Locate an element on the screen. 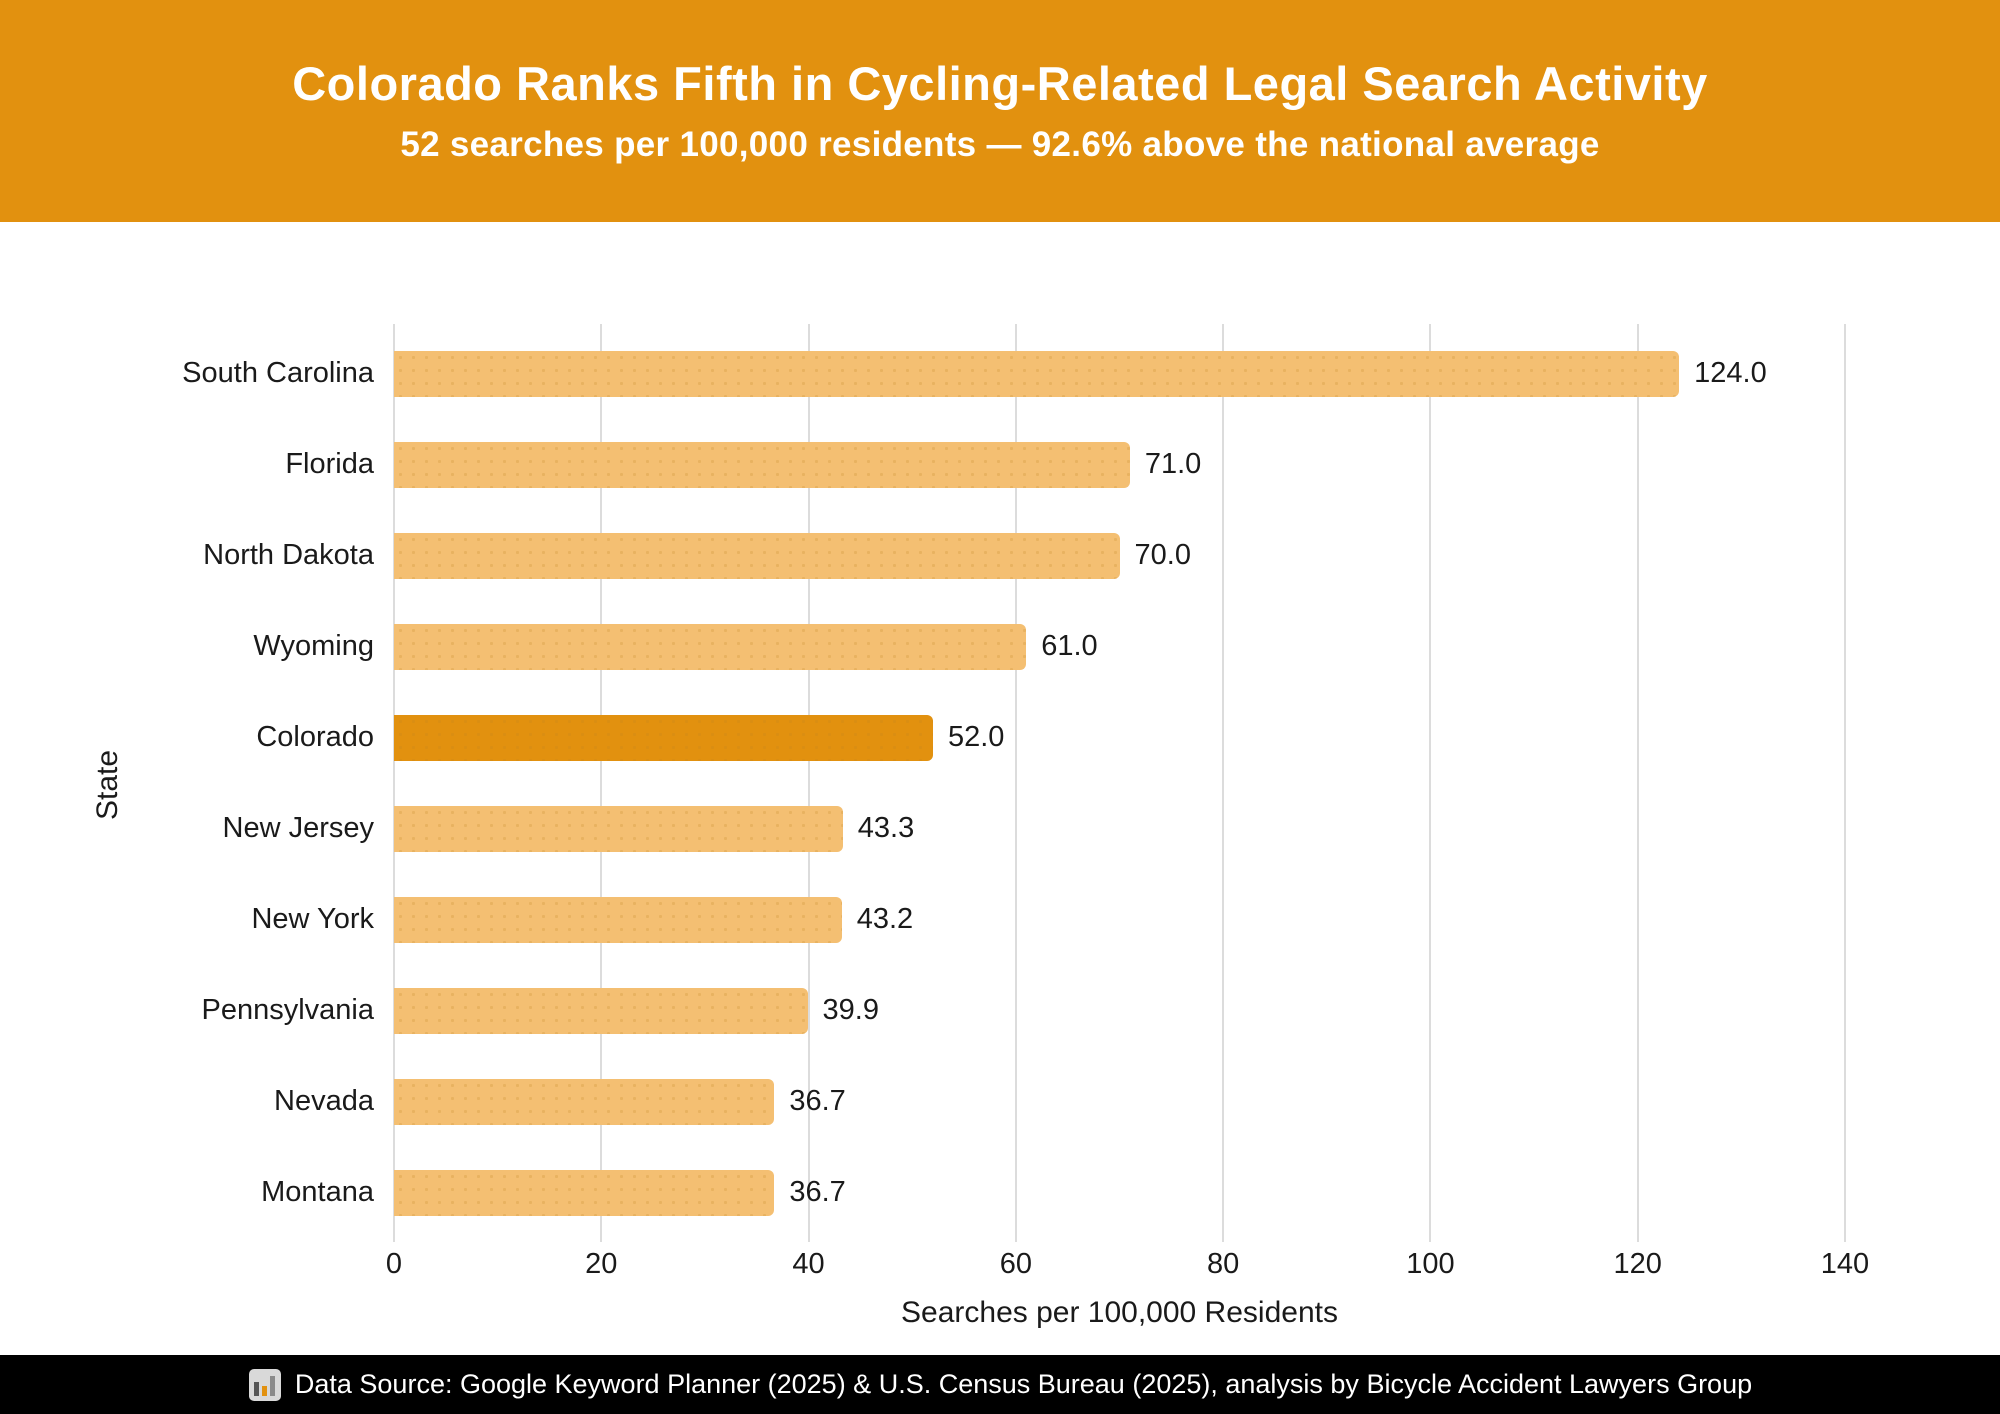 This screenshot has height=1414, width=2000. value-label: 52.0 is located at coordinates (976, 737).